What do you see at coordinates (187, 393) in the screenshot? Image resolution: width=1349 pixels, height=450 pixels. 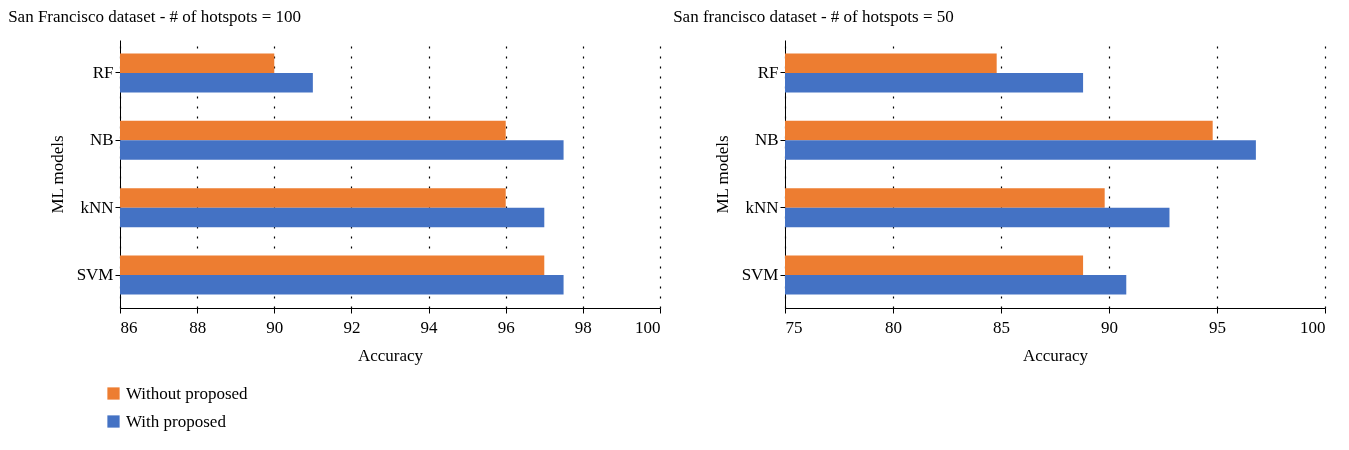 I see `legend-label: Without proposed` at bounding box center [187, 393].